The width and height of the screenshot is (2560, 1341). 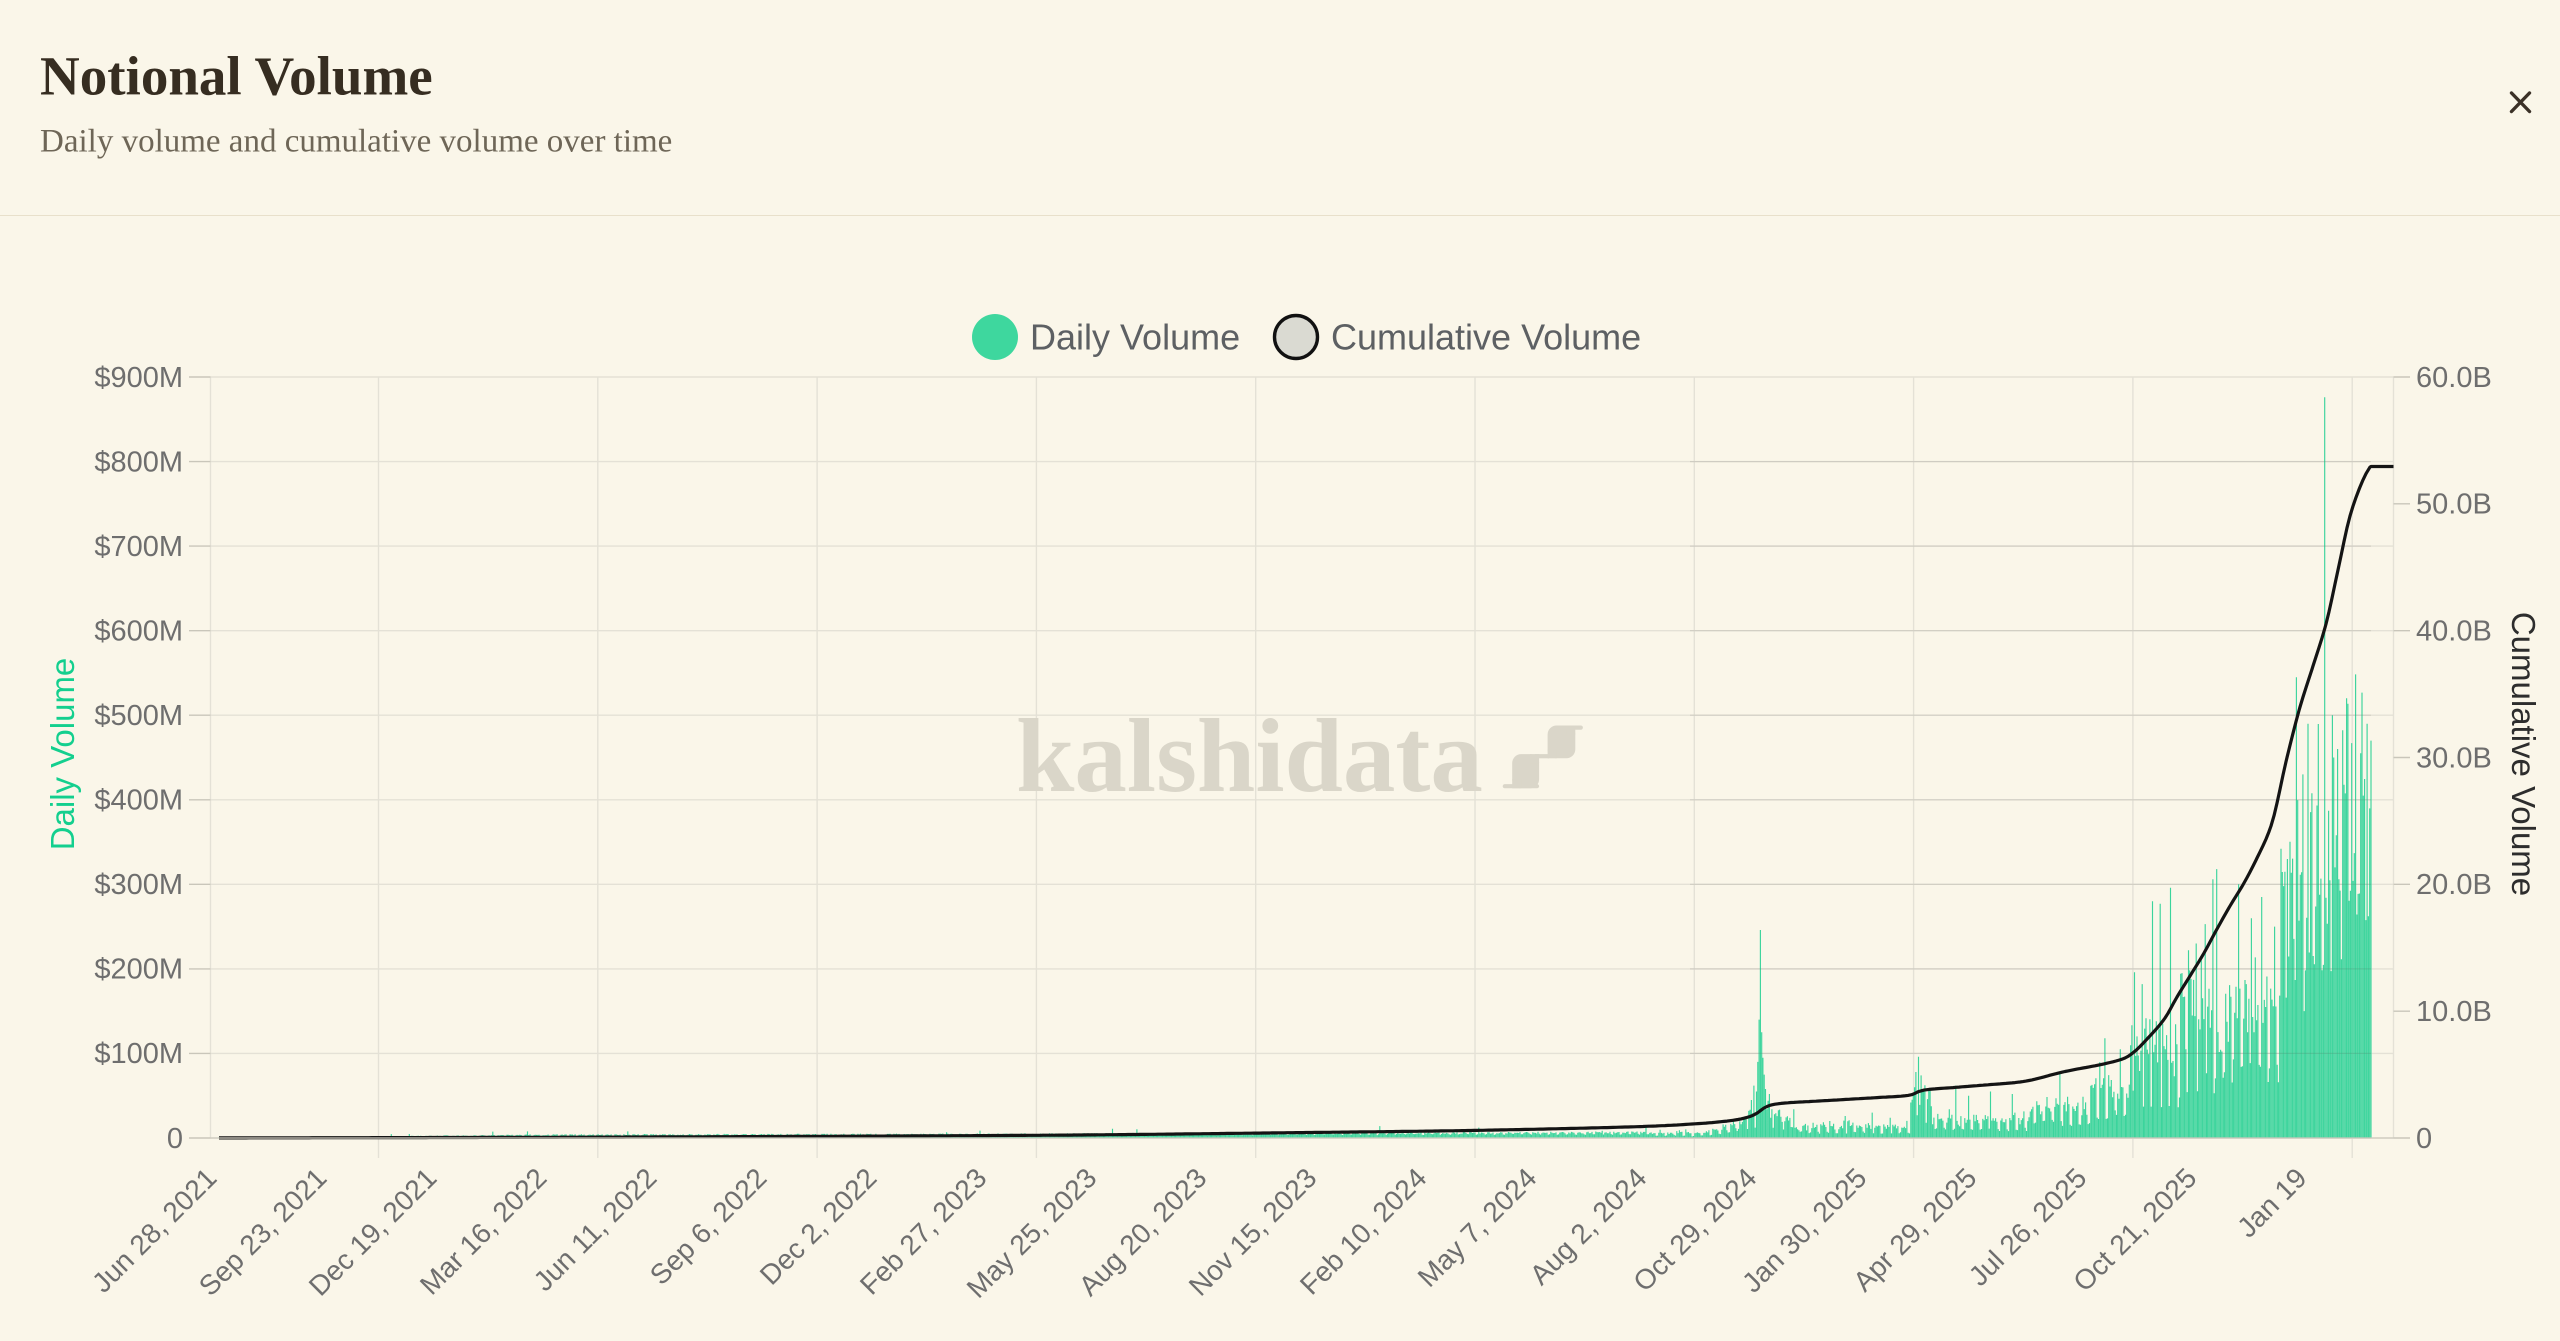 I want to click on svg-text: 40.0B, so click(x=2454, y=632).